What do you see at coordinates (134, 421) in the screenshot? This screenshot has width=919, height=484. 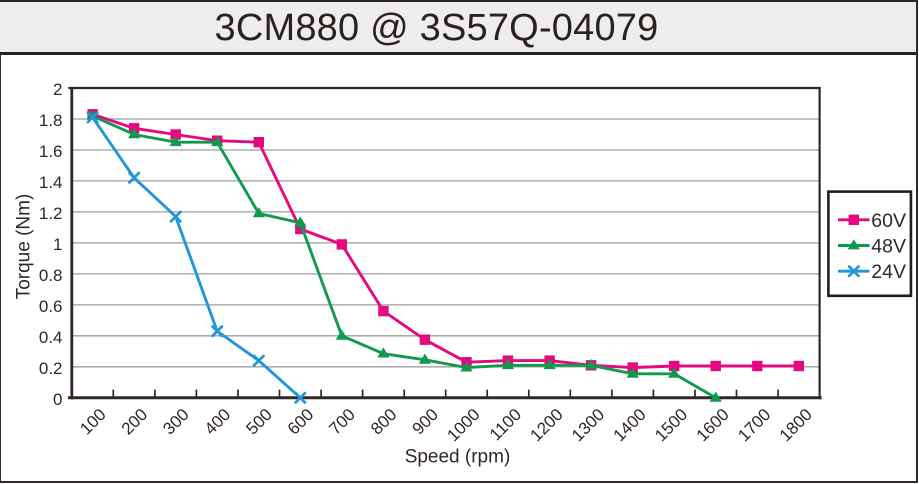 I see `svg-text: 200` at bounding box center [134, 421].